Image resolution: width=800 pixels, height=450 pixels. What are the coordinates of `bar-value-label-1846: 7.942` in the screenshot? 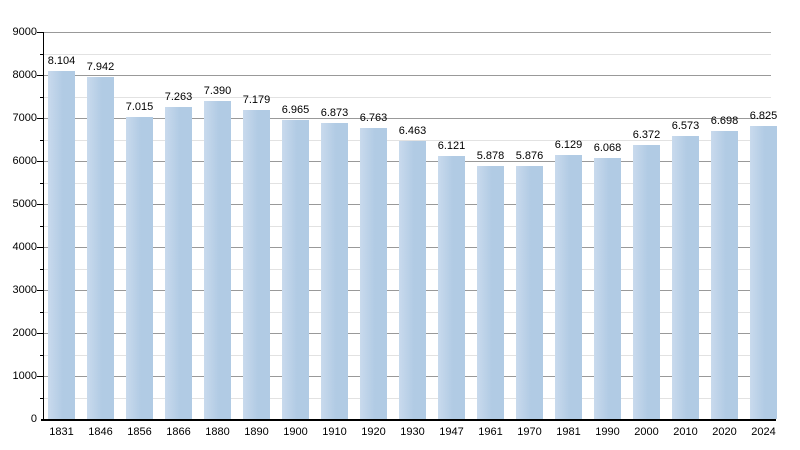 It's located at (100, 67).